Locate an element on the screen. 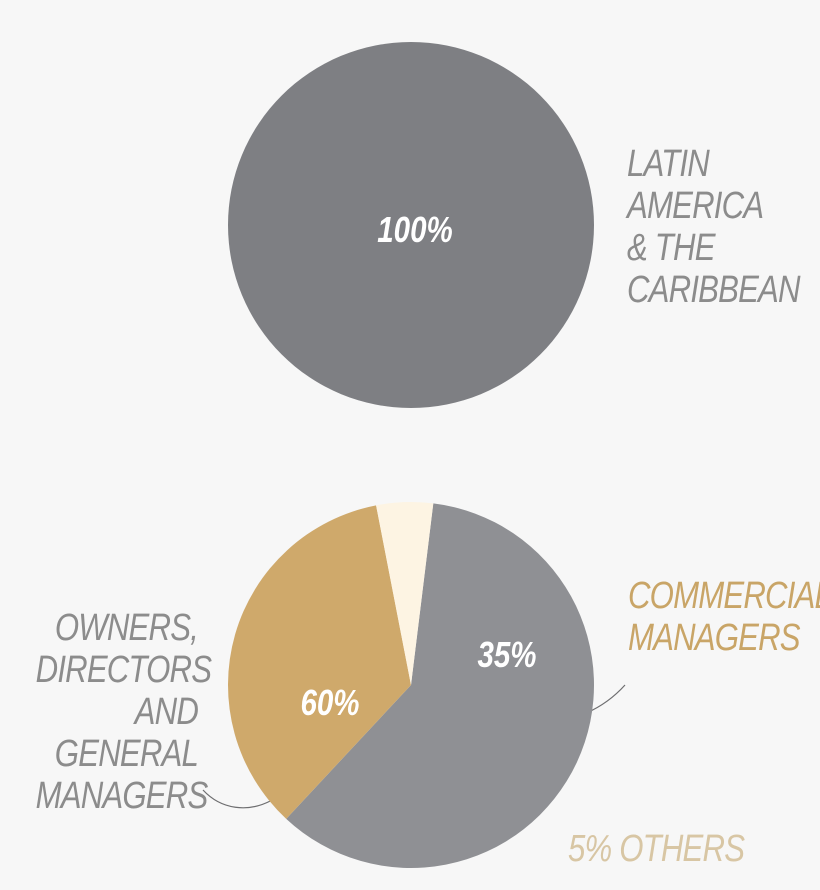 The height and width of the screenshot is (890, 820). category-text: COMMERCIAL MANAGERS is located at coordinates (724, 617).